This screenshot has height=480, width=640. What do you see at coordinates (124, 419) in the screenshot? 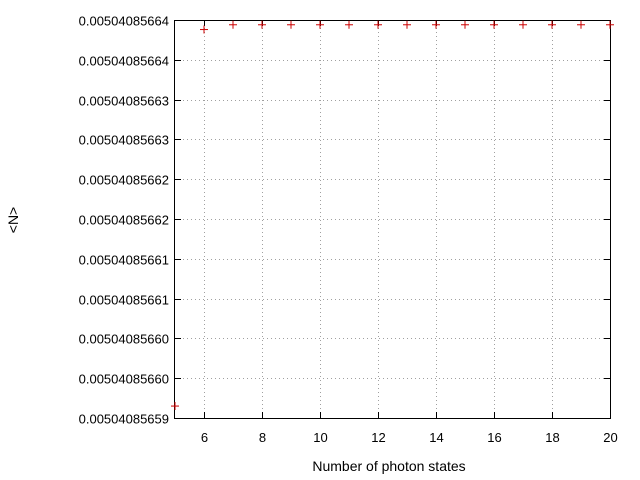
I see `y-tick-label: 0.00504085659` at bounding box center [124, 419].